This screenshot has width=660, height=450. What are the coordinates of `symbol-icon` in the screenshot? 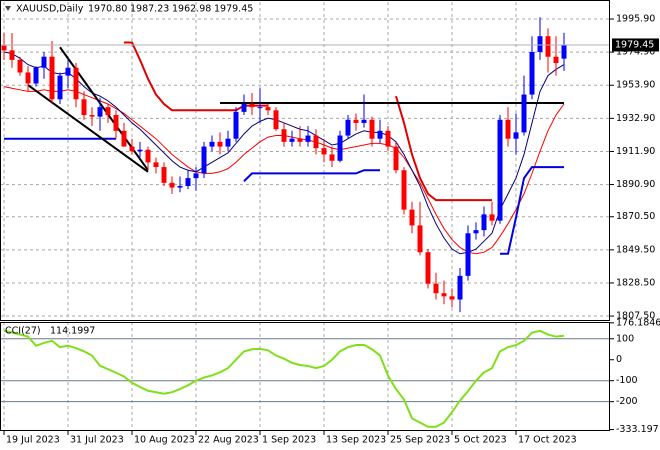 It's located at (8, 8).